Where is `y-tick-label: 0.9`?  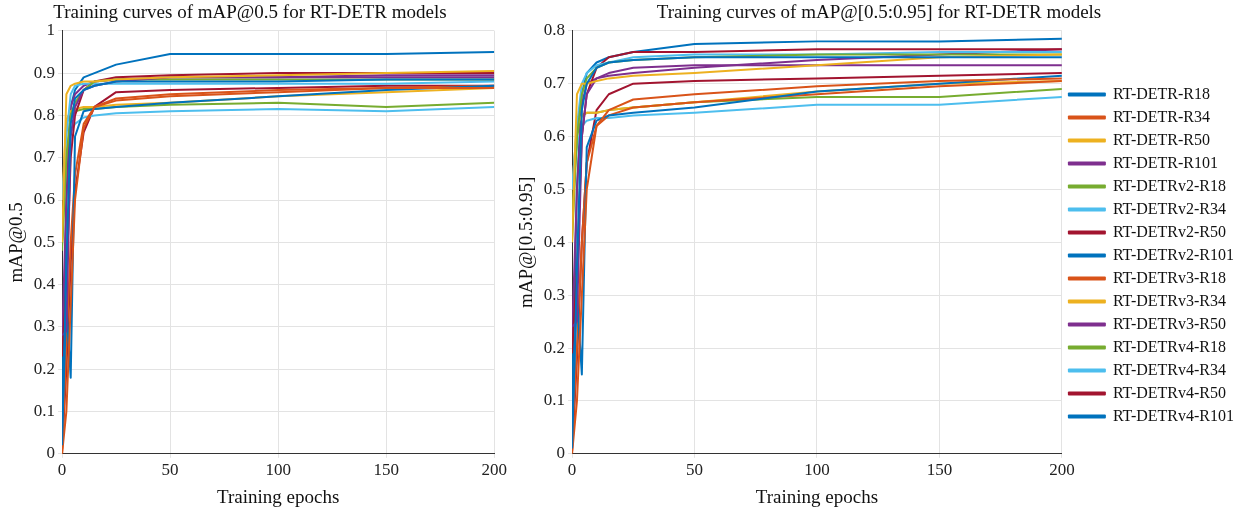 y-tick-label: 0.9 is located at coordinates (44, 72).